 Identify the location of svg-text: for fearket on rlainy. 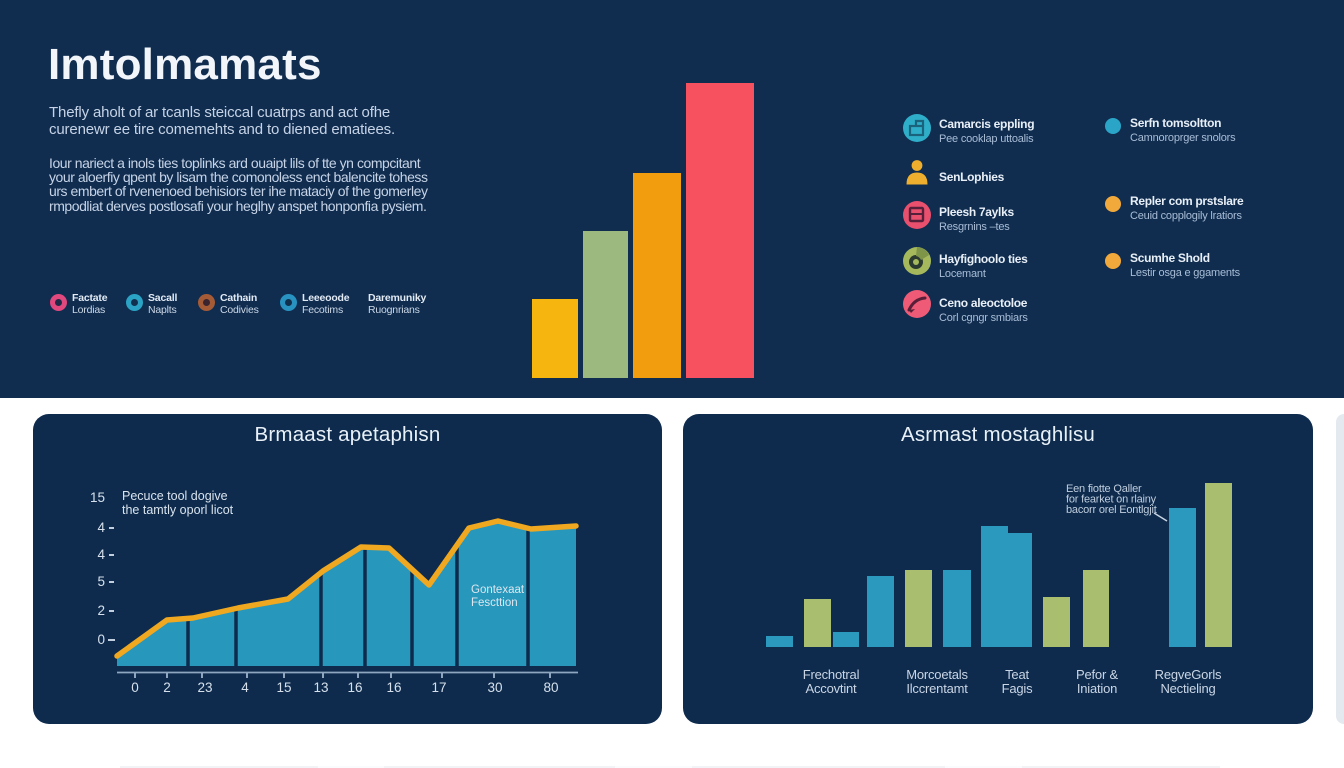
(1111, 500).